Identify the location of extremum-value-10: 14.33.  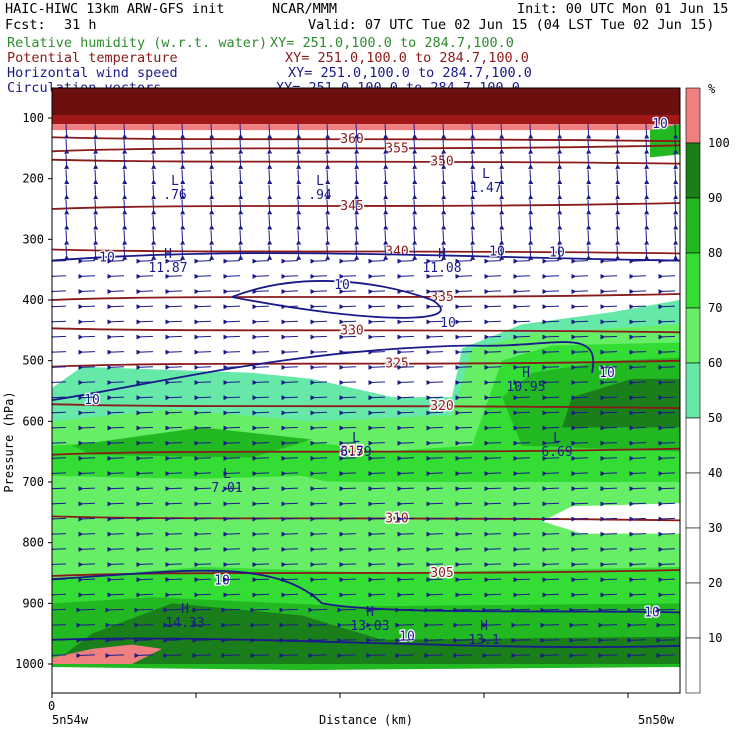
(184, 623).